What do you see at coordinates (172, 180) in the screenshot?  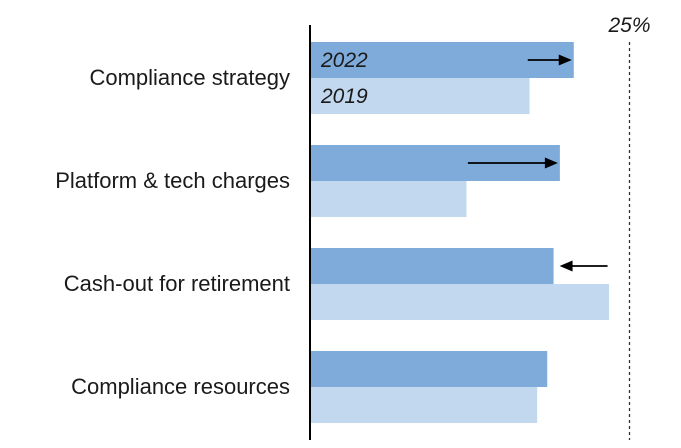 I see `category-label-1: Platform & tech charges` at bounding box center [172, 180].